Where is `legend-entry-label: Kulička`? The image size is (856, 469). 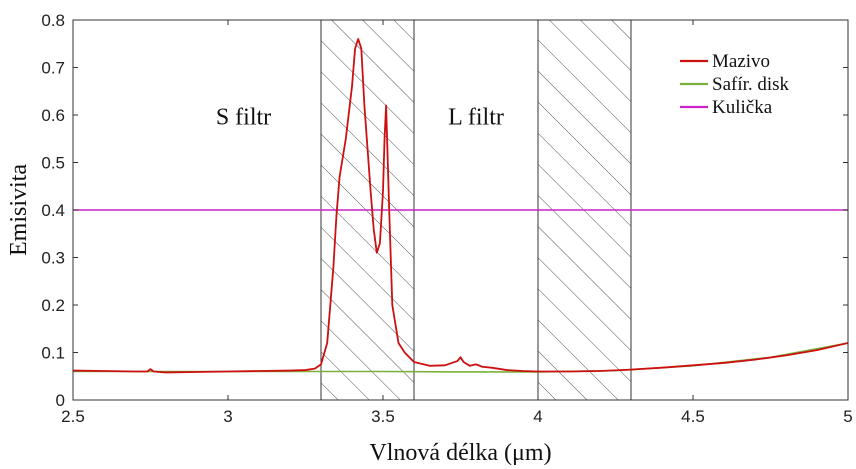
legend-entry-label: Kulička is located at coordinates (742, 107).